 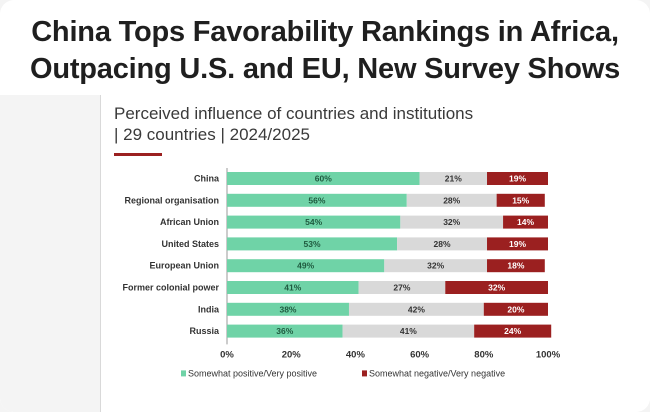 I want to click on legend-swatch-negative, so click(x=364, y=373).